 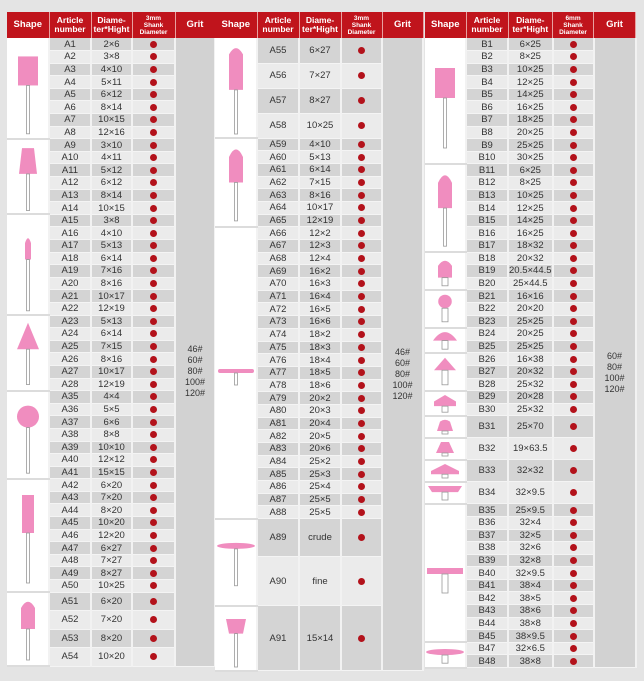 What do you see at coordinates (487, 636) in the screenshot?
I see `article-number: B45` at bounding box center [487, 636].